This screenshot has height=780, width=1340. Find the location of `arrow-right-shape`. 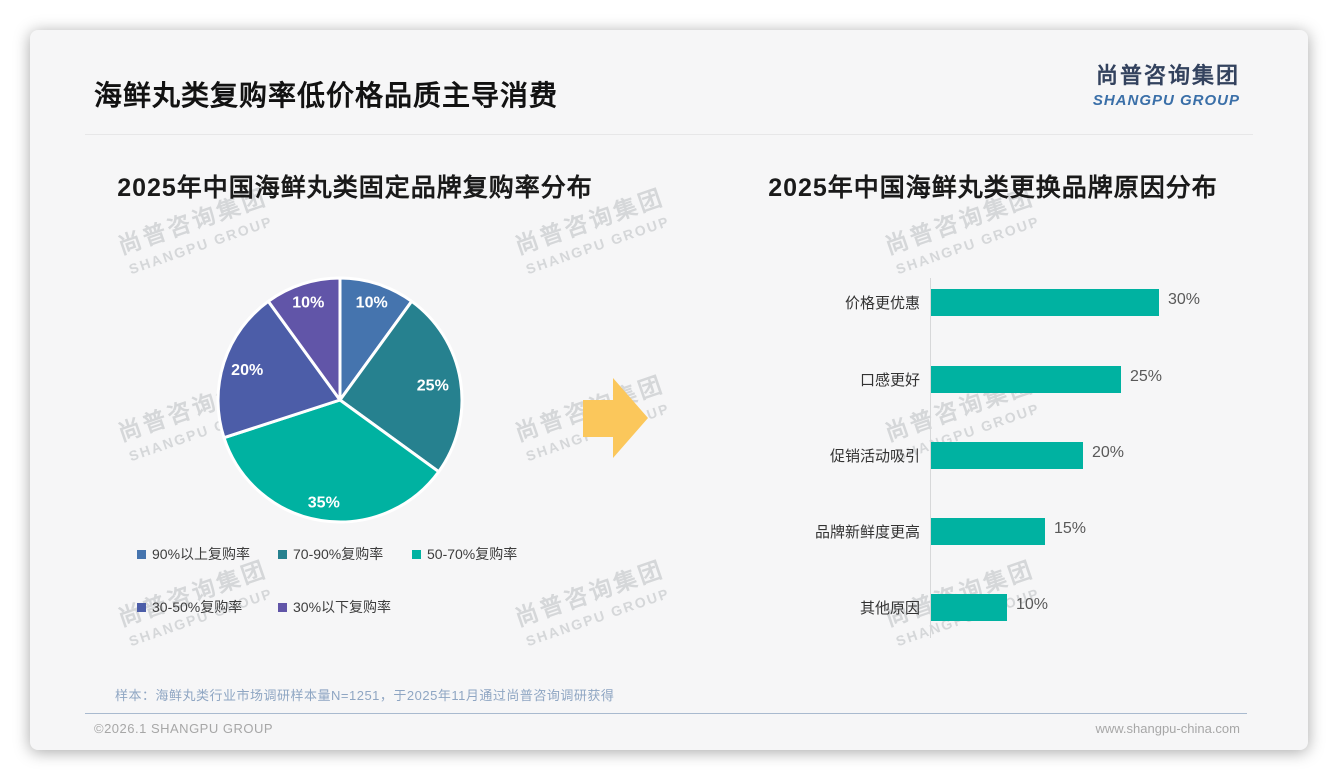

arrow-right-shape is located at coordinates (615, 418).